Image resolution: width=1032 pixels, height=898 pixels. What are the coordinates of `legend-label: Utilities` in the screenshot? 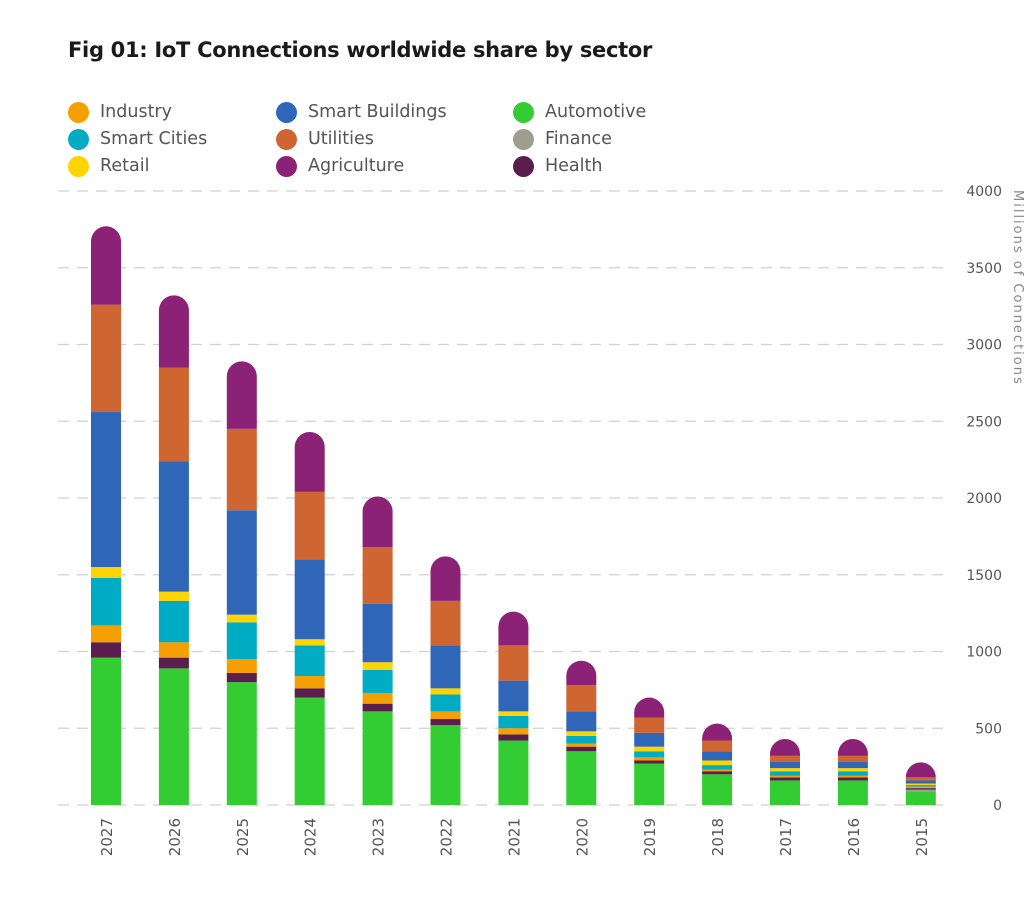 It's located at (341, 139).